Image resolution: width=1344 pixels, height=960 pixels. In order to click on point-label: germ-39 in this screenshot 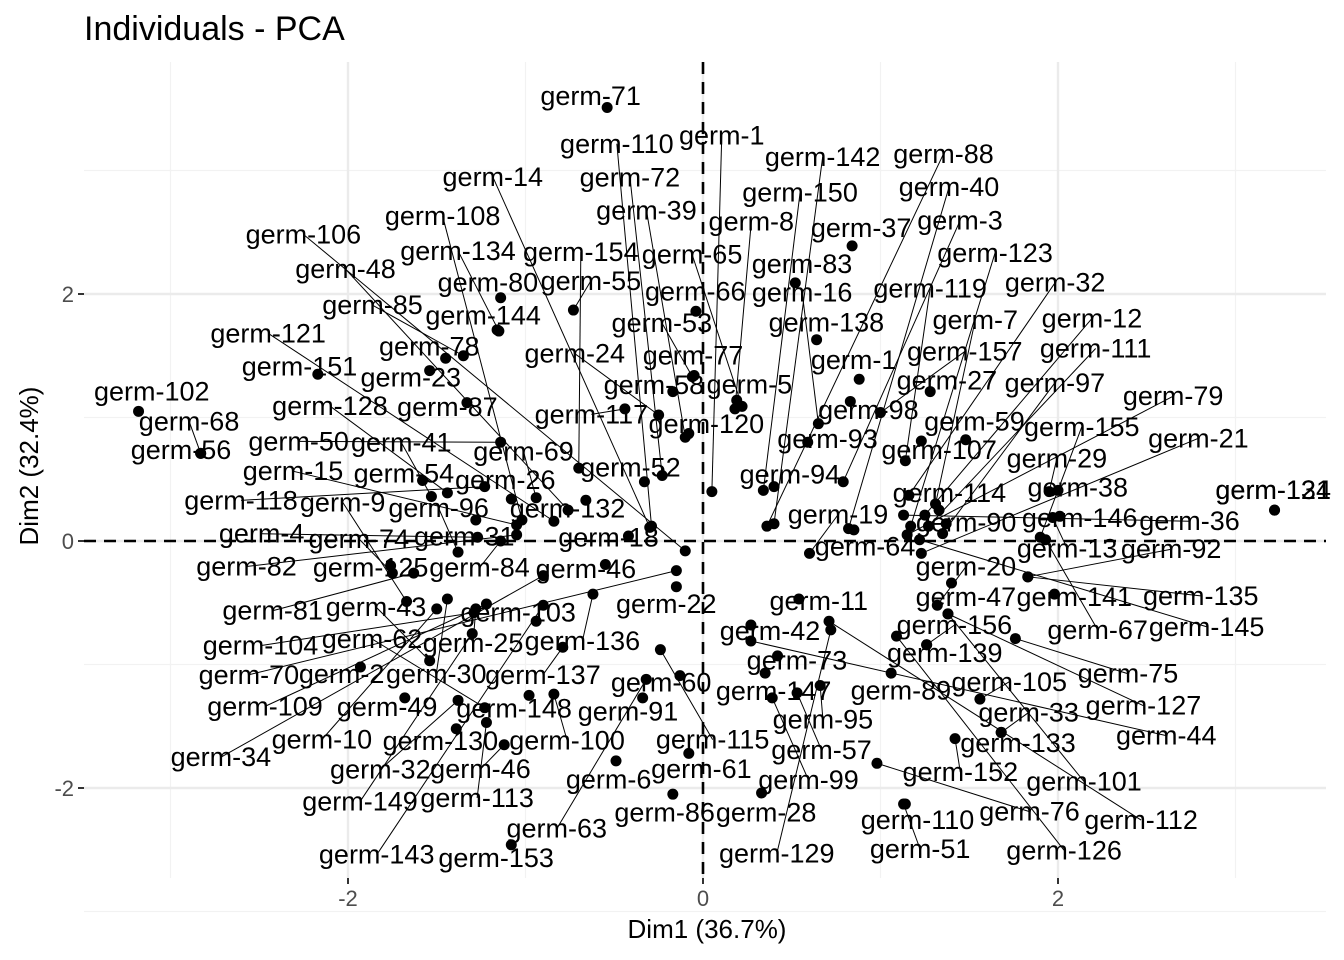, I will do `click(646, 211)`.